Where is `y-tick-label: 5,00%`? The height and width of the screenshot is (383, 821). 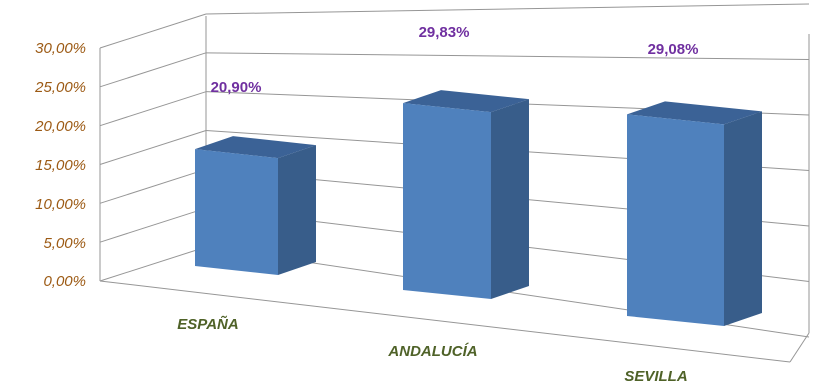
y-tick-label: 5,00% is located at coordinates (64, 243).